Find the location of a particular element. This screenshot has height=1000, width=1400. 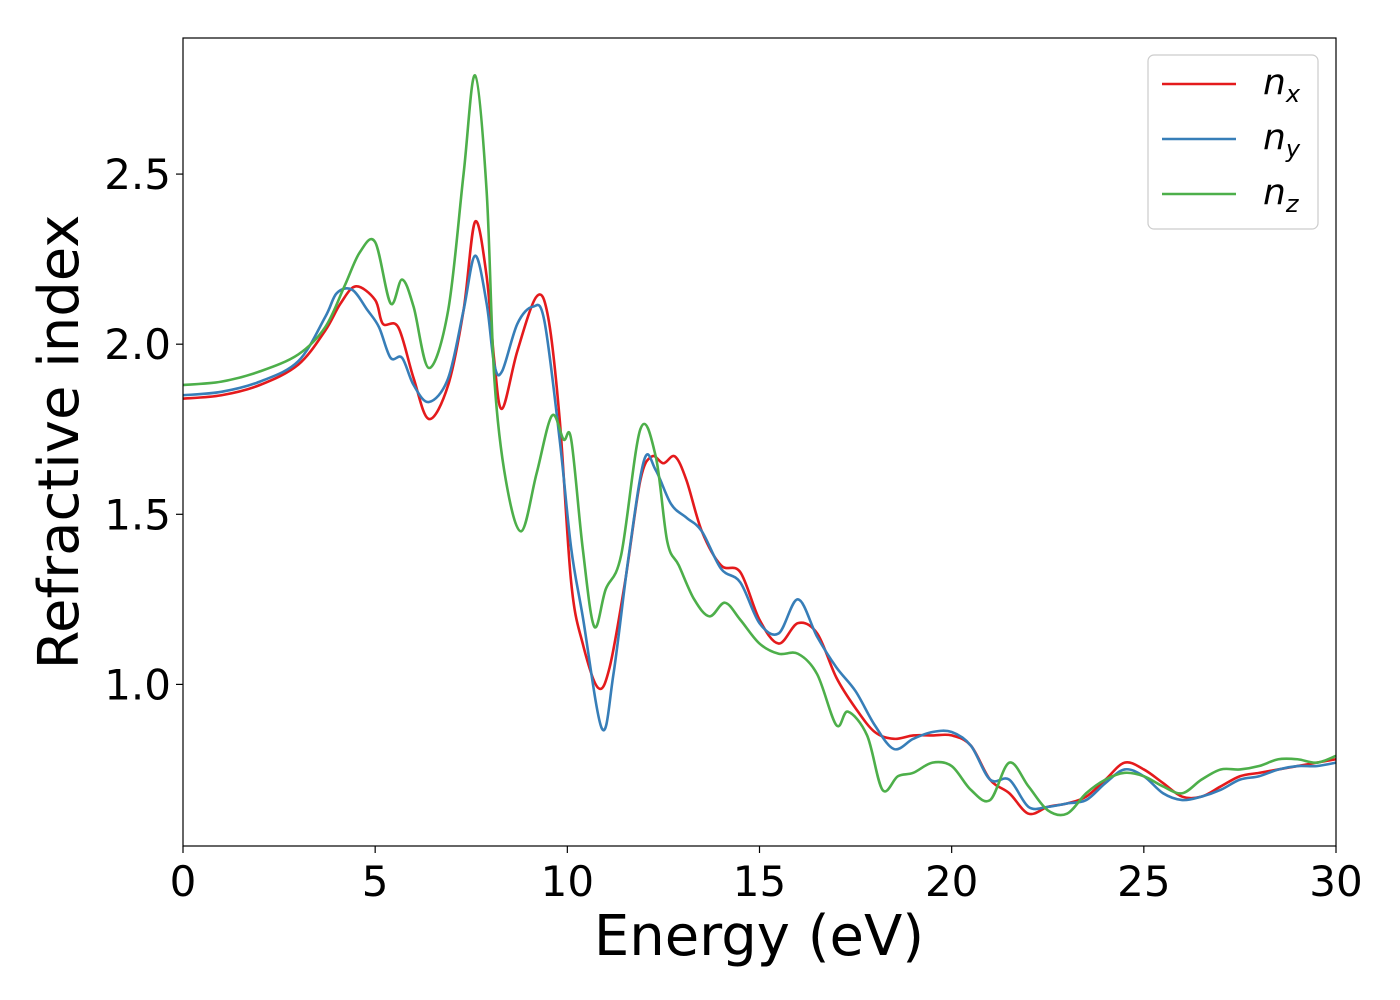

x-axis: 0 5 10 15 20 25 30 is located at coordinates (766, 876).